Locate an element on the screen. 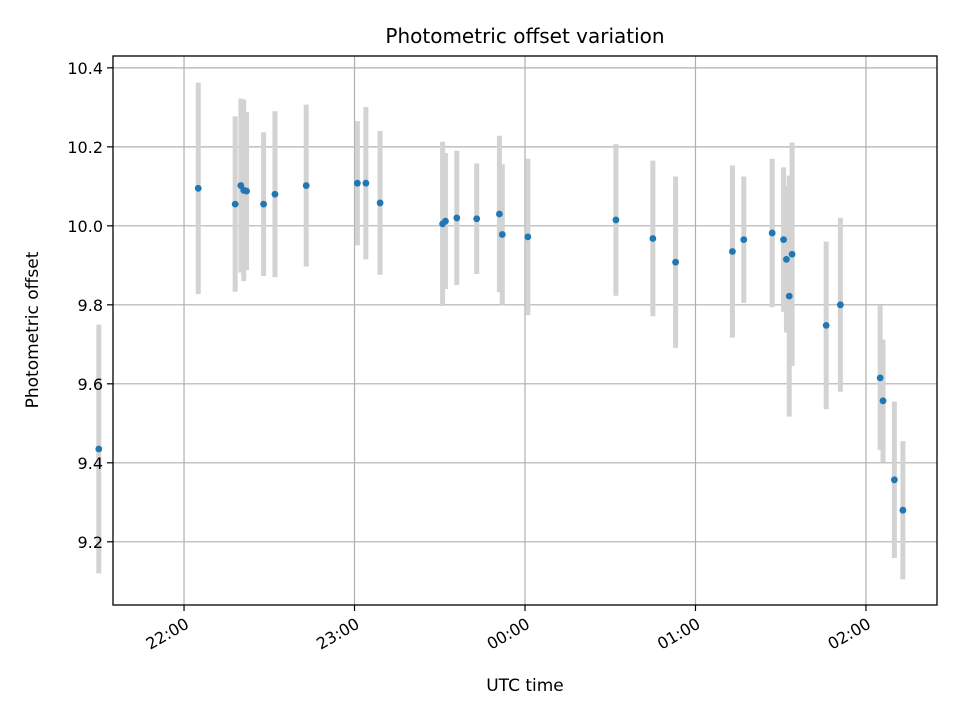 This screenshot has height=720, width=960. y-tick-label: 10.0 is located at coordinates (85, 226).